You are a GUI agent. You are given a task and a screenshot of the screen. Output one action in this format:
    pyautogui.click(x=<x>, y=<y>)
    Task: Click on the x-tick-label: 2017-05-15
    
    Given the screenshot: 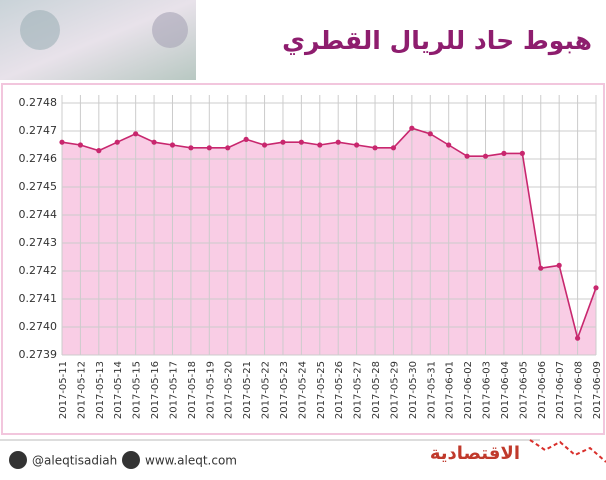 What is the action you would take?
    pyautogui.click(x=137, y=390)
    